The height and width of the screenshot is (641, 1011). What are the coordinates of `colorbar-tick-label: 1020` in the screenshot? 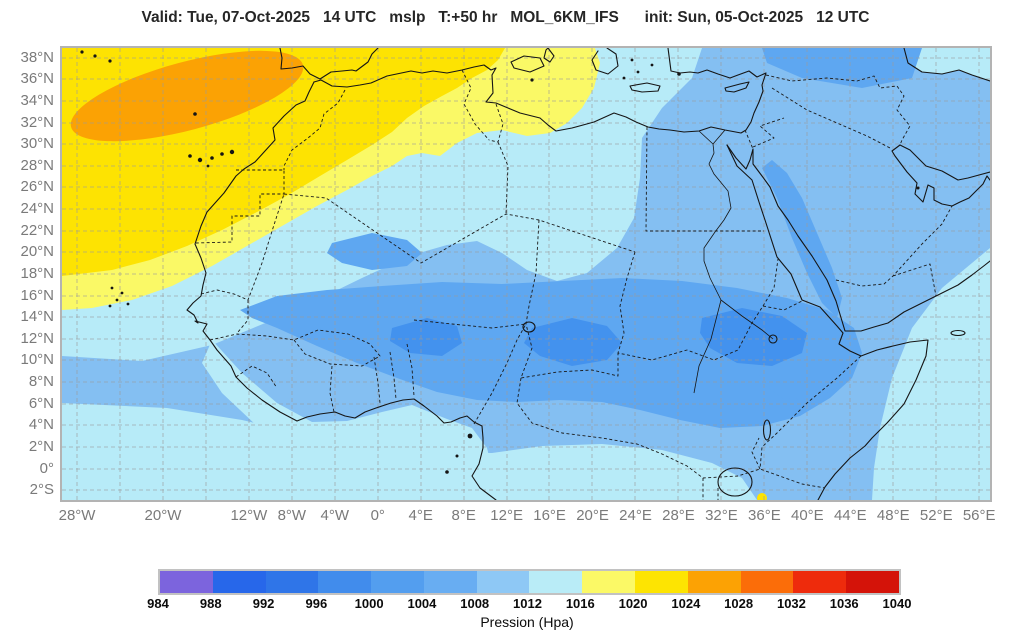 It's located at (633, 603).